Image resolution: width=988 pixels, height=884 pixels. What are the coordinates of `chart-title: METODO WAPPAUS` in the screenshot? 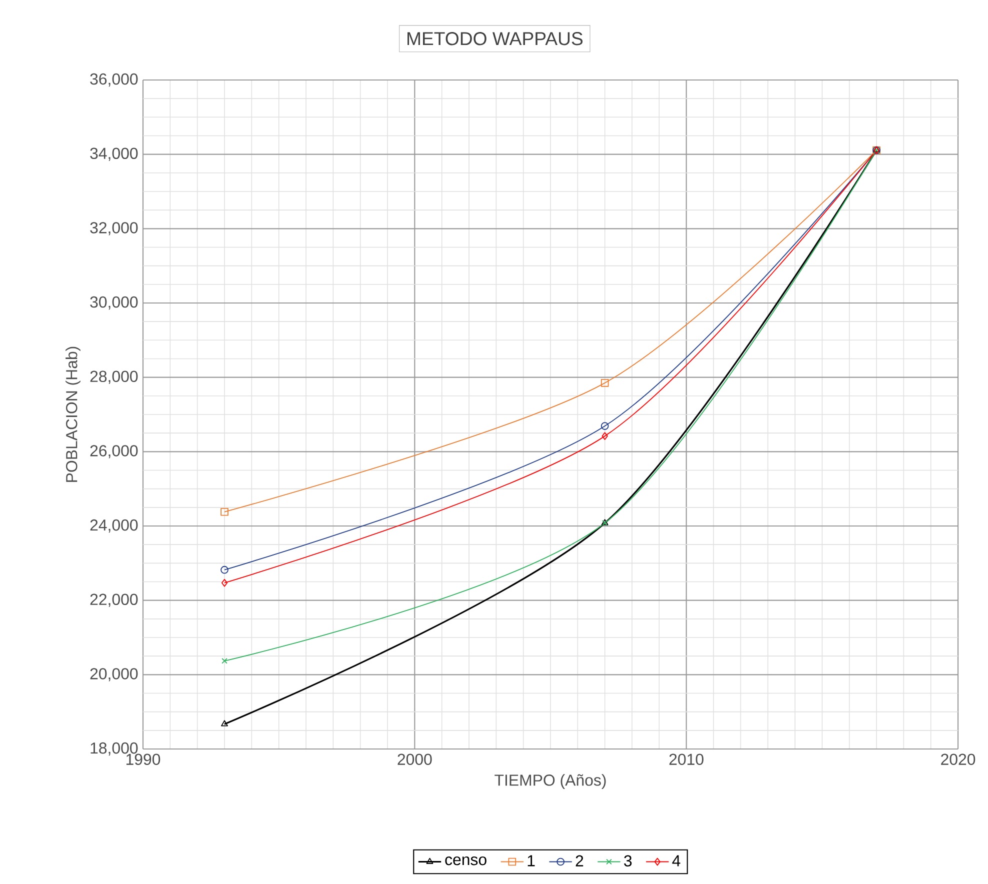 It's located at (495, 39).